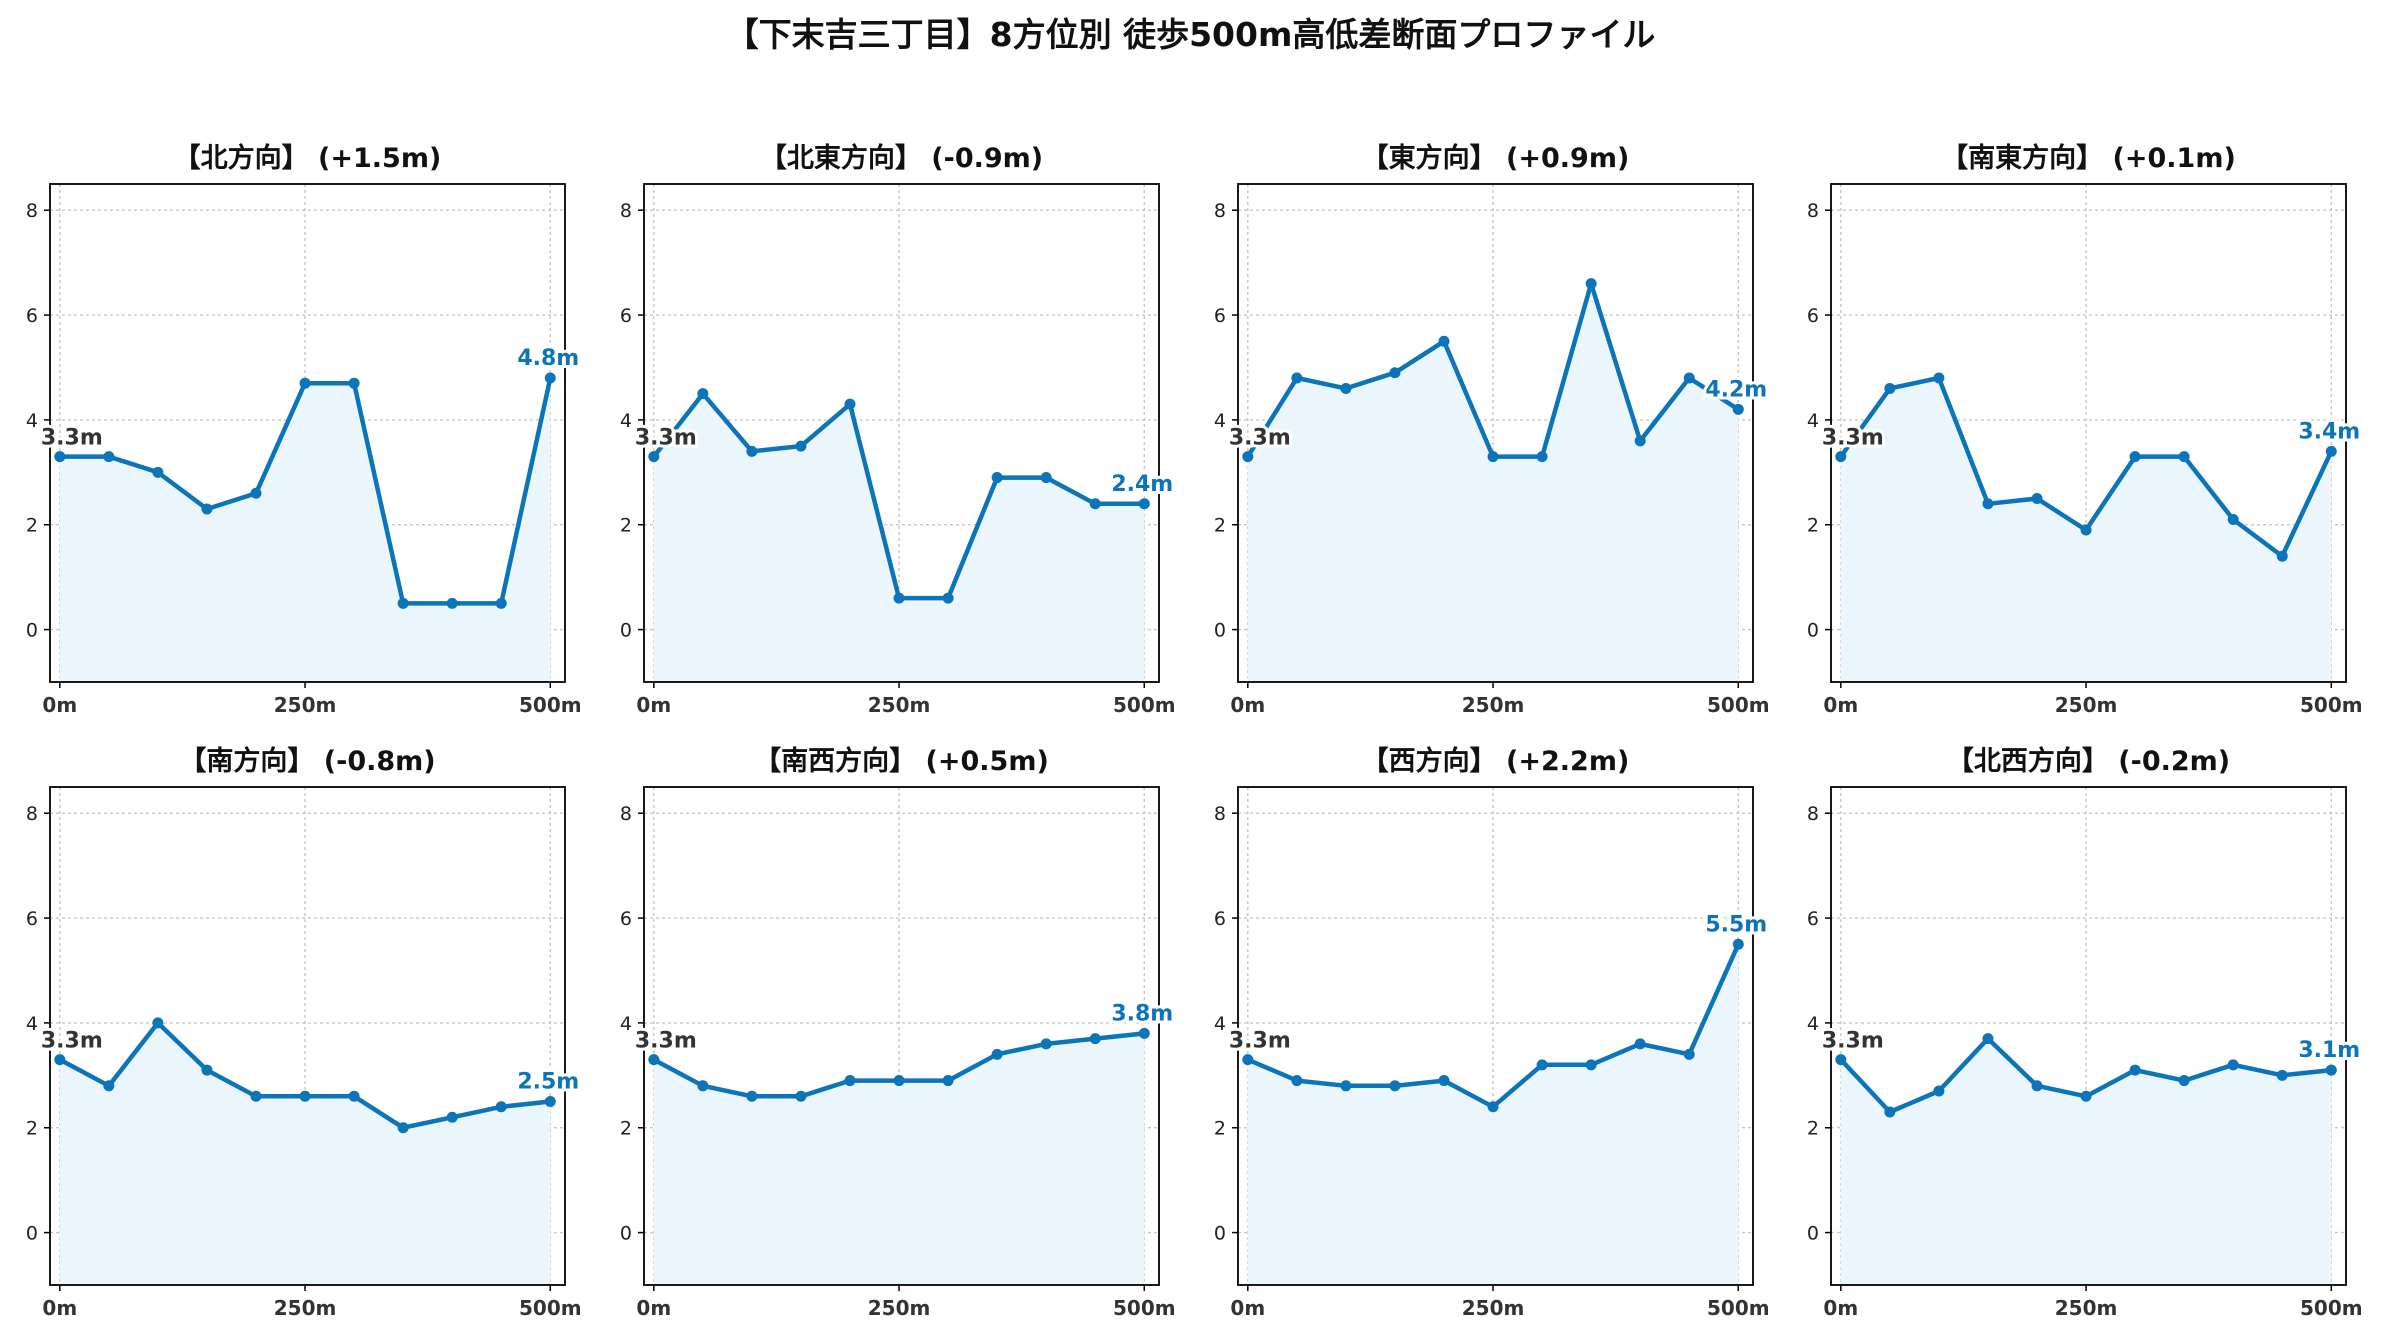 This screenshot has width=2381, height=1340. I want to click on panel-title: 【北方向】 (+1.5m), so click(308, 158).